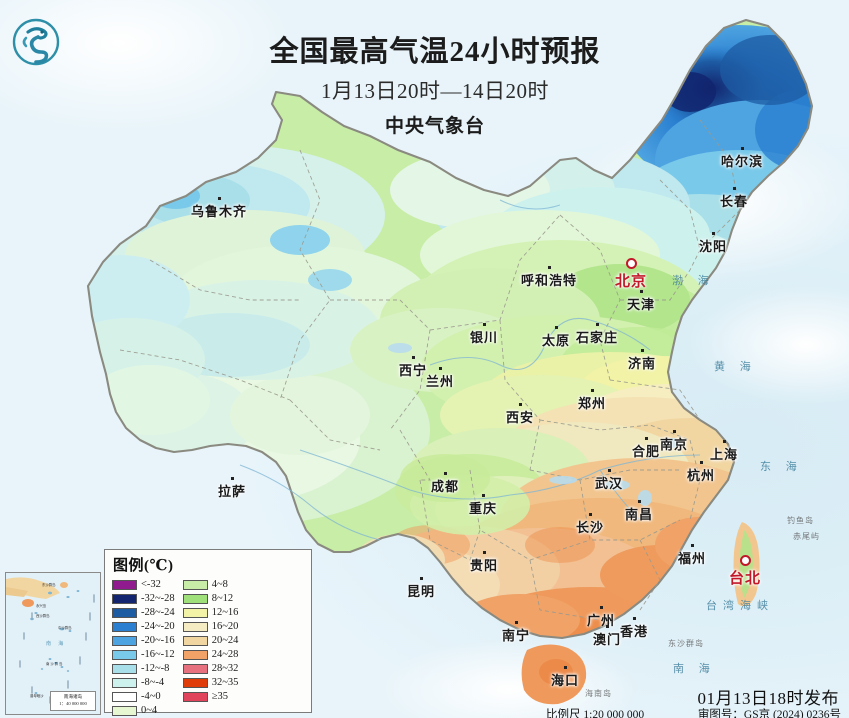 This screenshot has height=718, width=849. I want to click on legend-label: ≥35, so click(219, 696).